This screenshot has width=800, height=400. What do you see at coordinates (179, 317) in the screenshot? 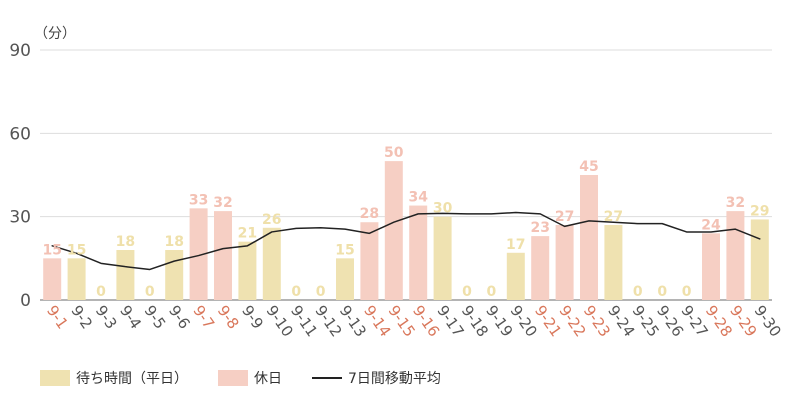
I see `x-tick-label-9-6: 9-6` at bounding box center [179, 317].